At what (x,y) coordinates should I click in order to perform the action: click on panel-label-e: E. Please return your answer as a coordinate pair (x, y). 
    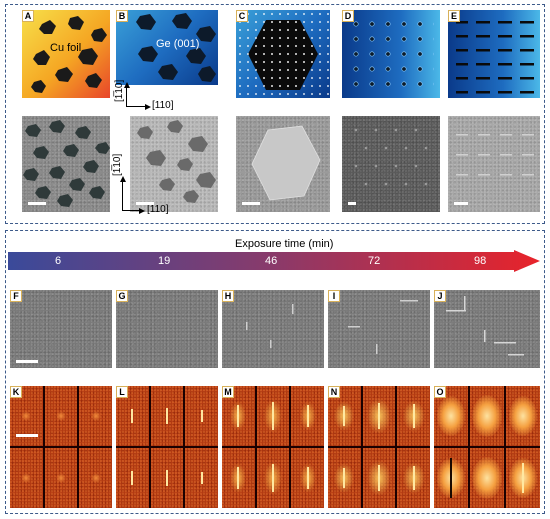
    Looking at the image, I should click on (454, 16).